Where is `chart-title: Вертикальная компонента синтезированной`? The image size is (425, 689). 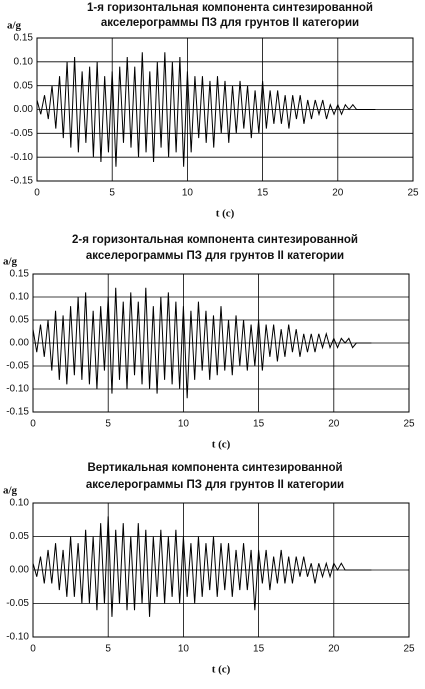 chart-title: Вертикальная компонента синтезированной is located at coordinates (214, 468).